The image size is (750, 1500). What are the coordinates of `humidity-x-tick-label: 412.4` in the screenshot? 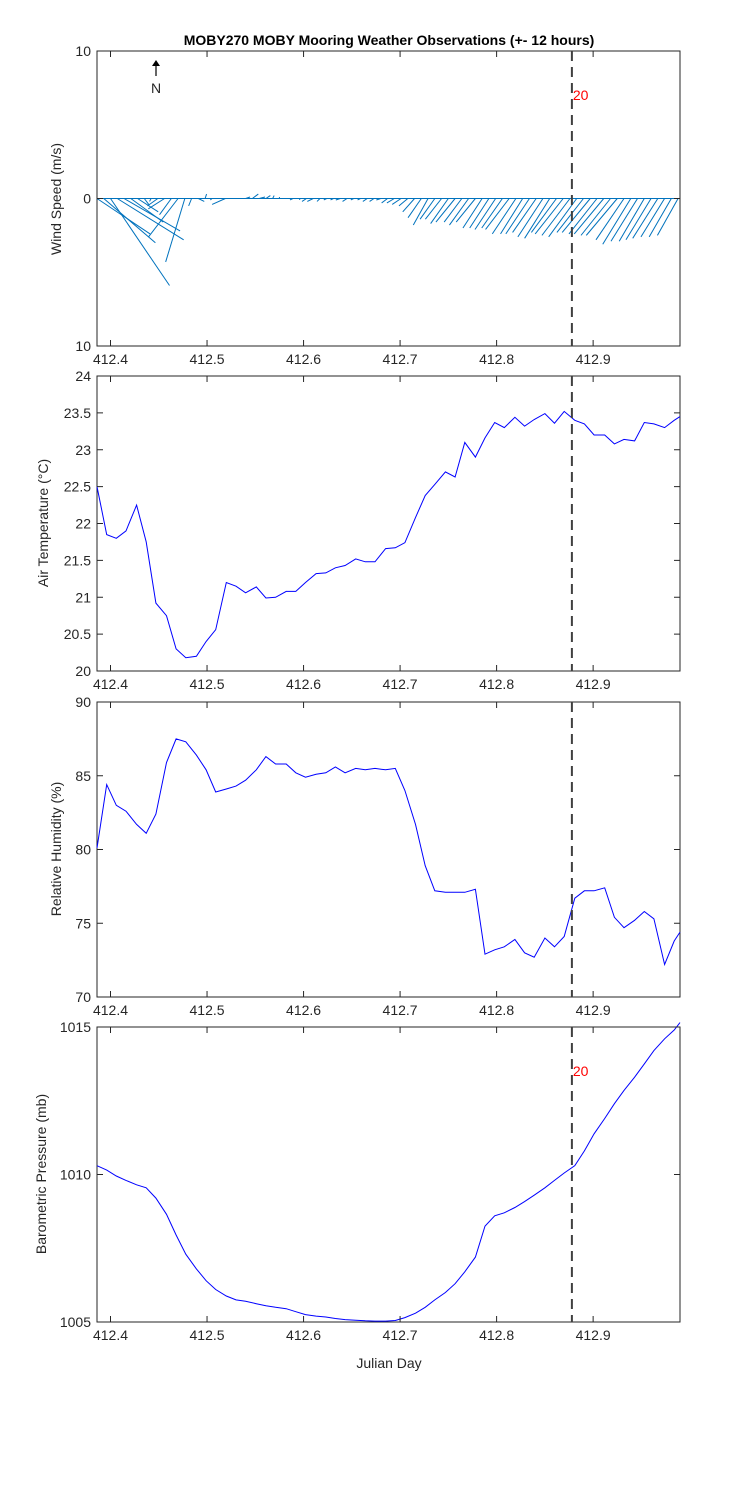 It's located at (110, 1010).